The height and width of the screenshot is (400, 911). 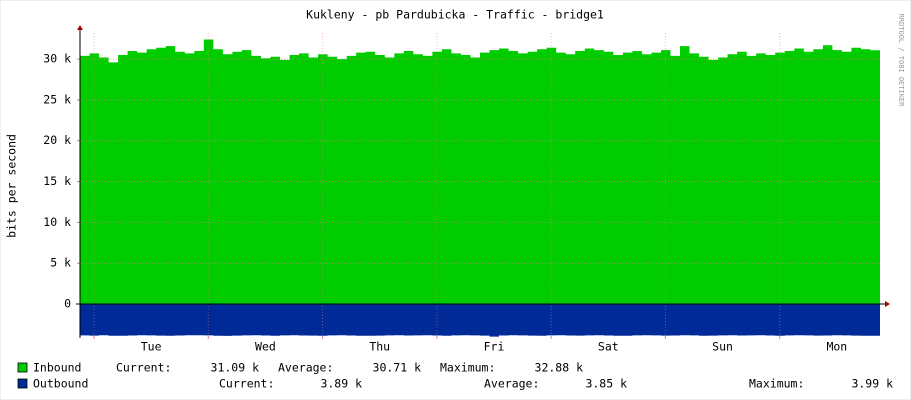 What do you see at coordinates (887, 304) in the screenshot?
I see `x-axis-arrow` at bounding box center [887, 304].